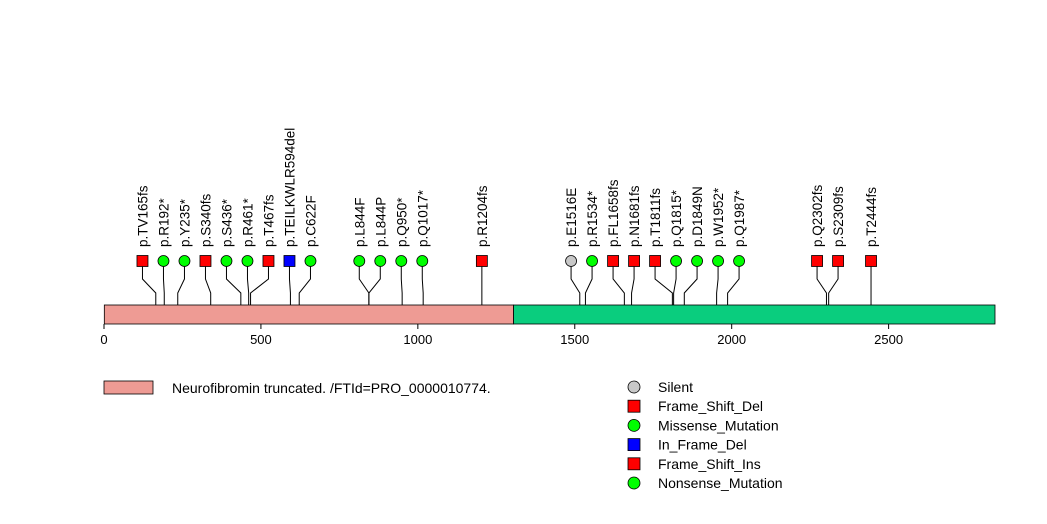  What do you see at coordinates (506, 285) in the screenshot?
I see `mutation-stems` at bounding box center [506, 285].